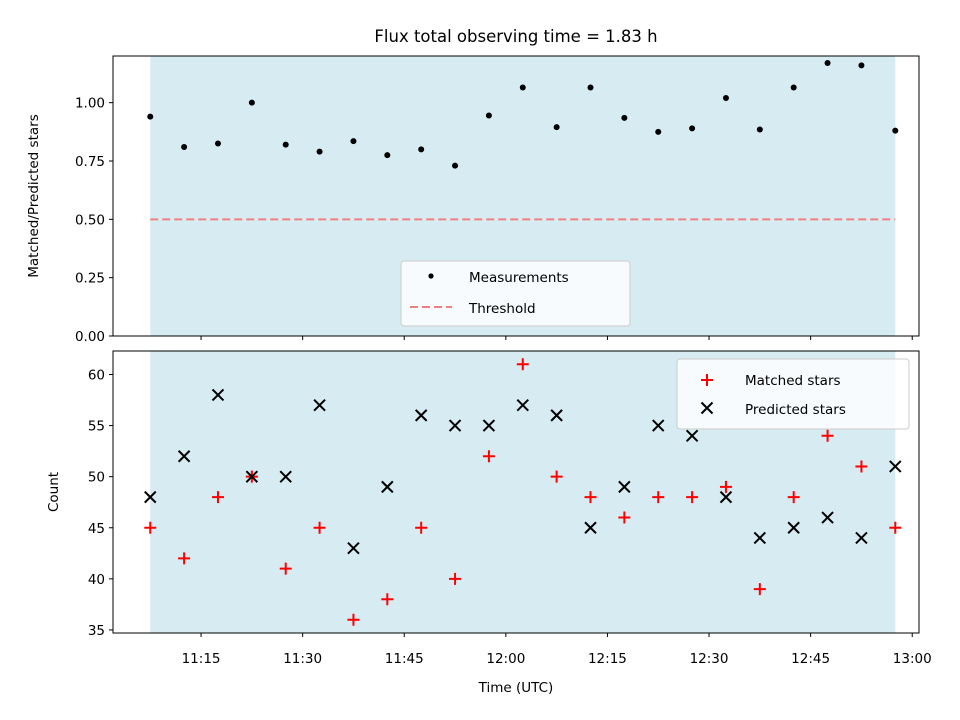  Describe the element at coordinates (912, 659) in the screenshot. I see `x-tick-label: 13:00` at that location.